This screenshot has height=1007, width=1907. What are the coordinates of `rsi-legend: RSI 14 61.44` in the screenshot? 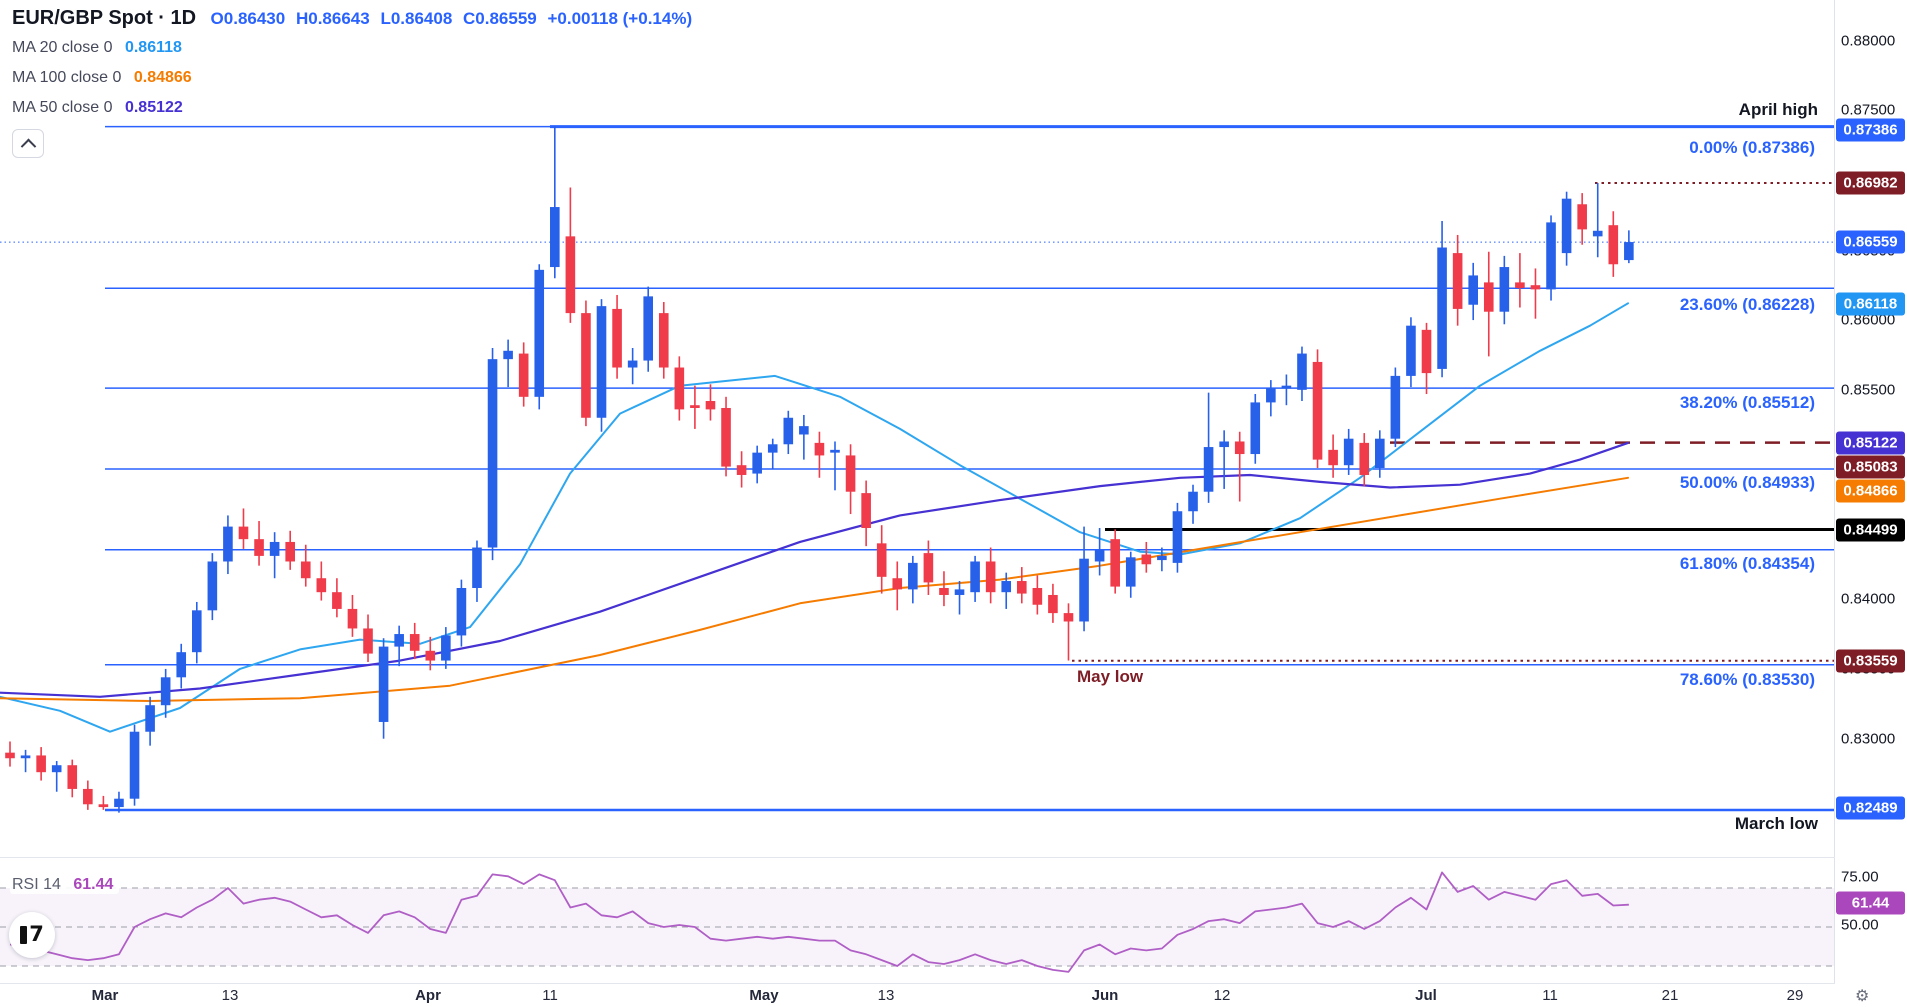 It's located at (65, 885).